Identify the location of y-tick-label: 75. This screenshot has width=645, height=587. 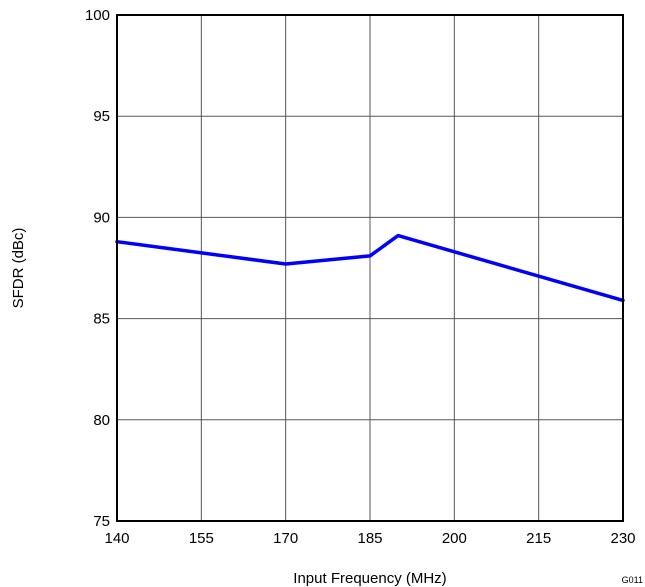
(101, 521).